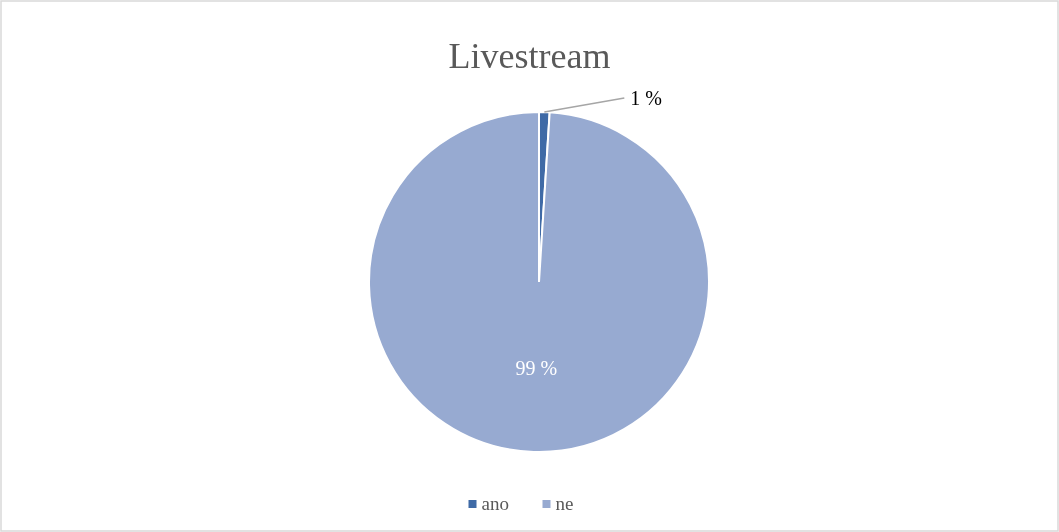 This screenshot has width=1059, height=532. Describe the element at coordinates (495, 503) in the screenshot. I see `legend-label: ano` at that location.